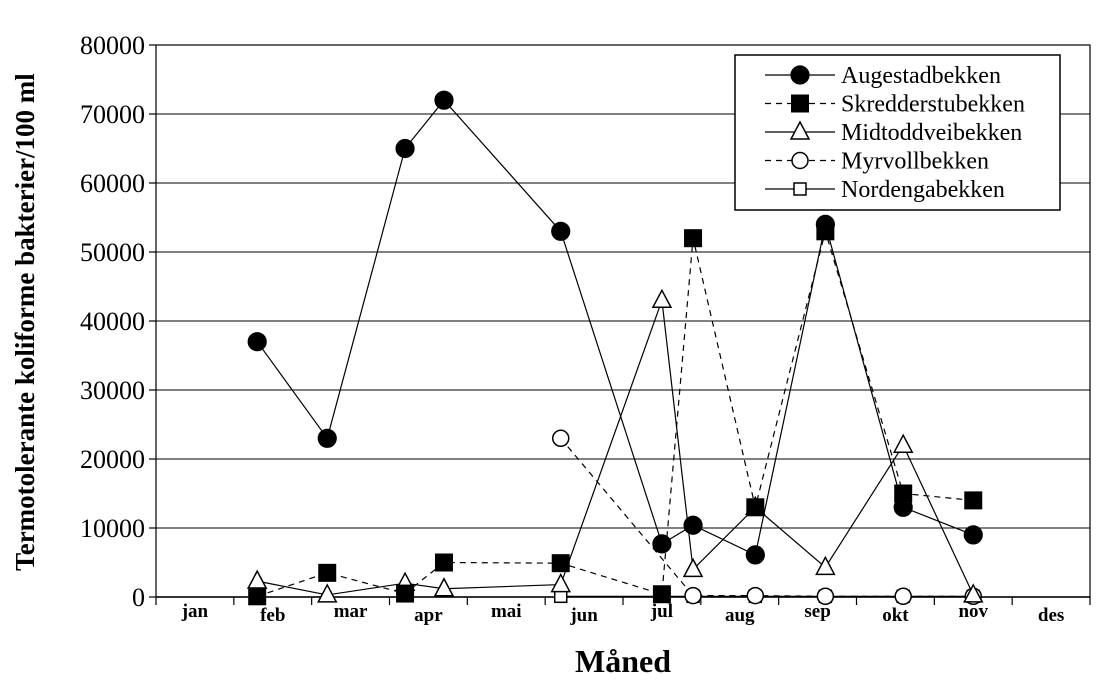 The width and height of the screenshot is (1098, 684). Describe the element at coordinates (112, 252) in the screenshot. I see `y-tick-label: 50000` at that location.